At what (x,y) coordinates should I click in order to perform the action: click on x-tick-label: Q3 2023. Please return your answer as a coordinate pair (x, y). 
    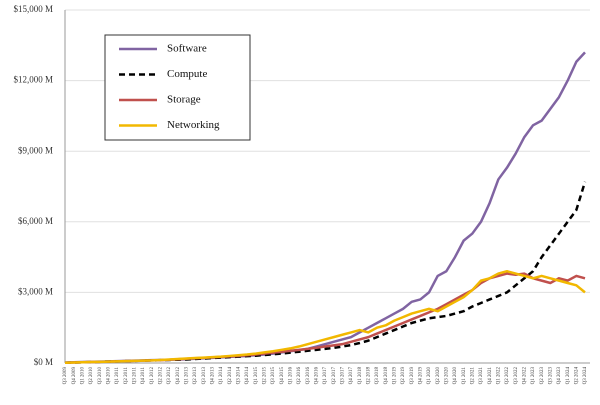
    Looking at the image, I should click on (550, 376).